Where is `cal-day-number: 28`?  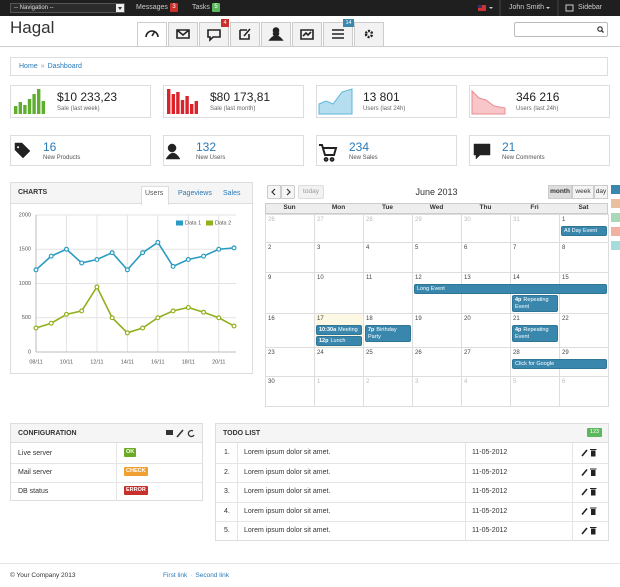
cal-day-number: 28 is located at coordinates (369, 220).